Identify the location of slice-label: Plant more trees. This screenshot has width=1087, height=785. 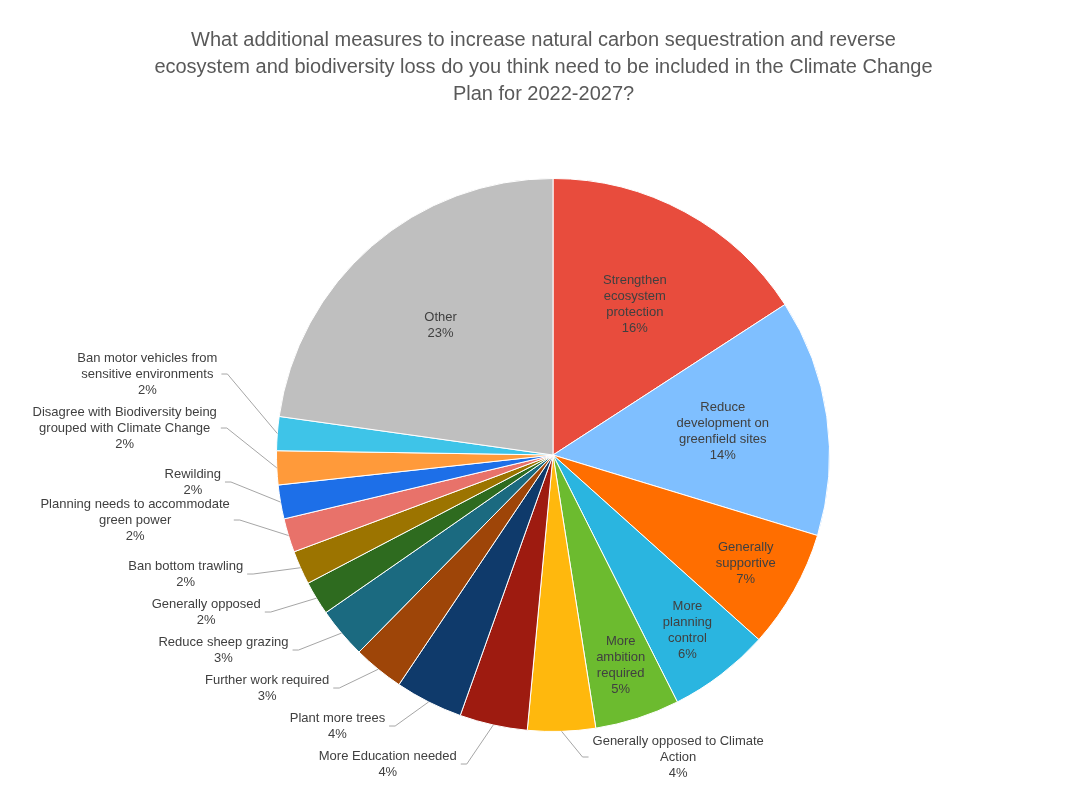
(337, 717).